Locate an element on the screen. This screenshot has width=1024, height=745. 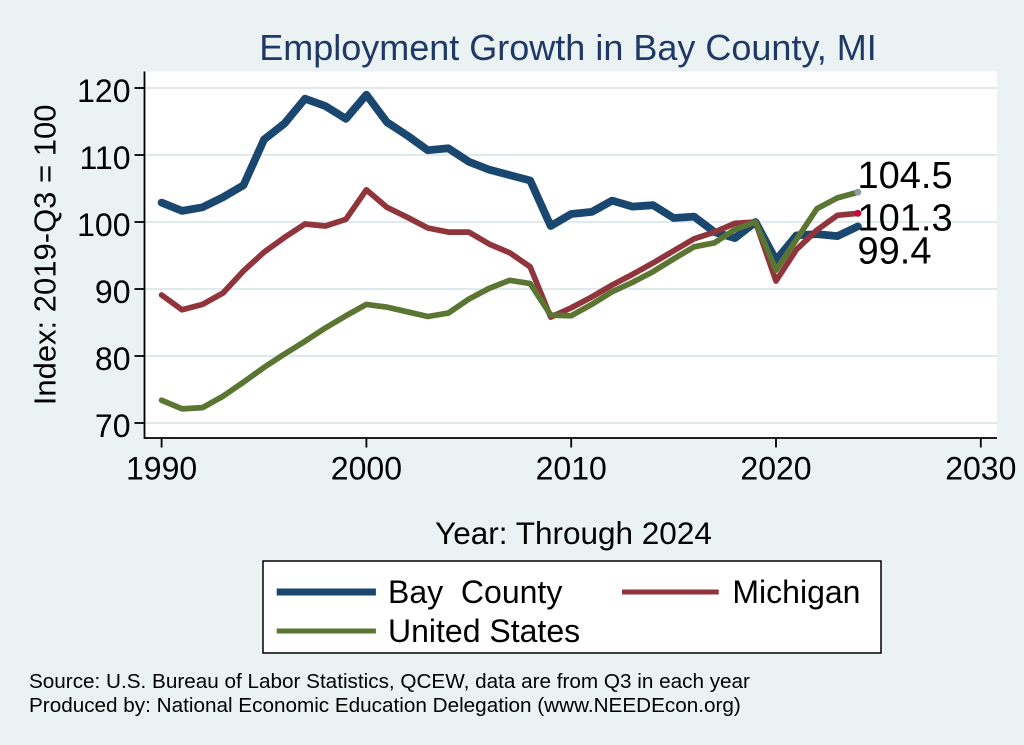
svg-text: Index: 2019-Q3 = 100 is located at coordinates (45, 255).